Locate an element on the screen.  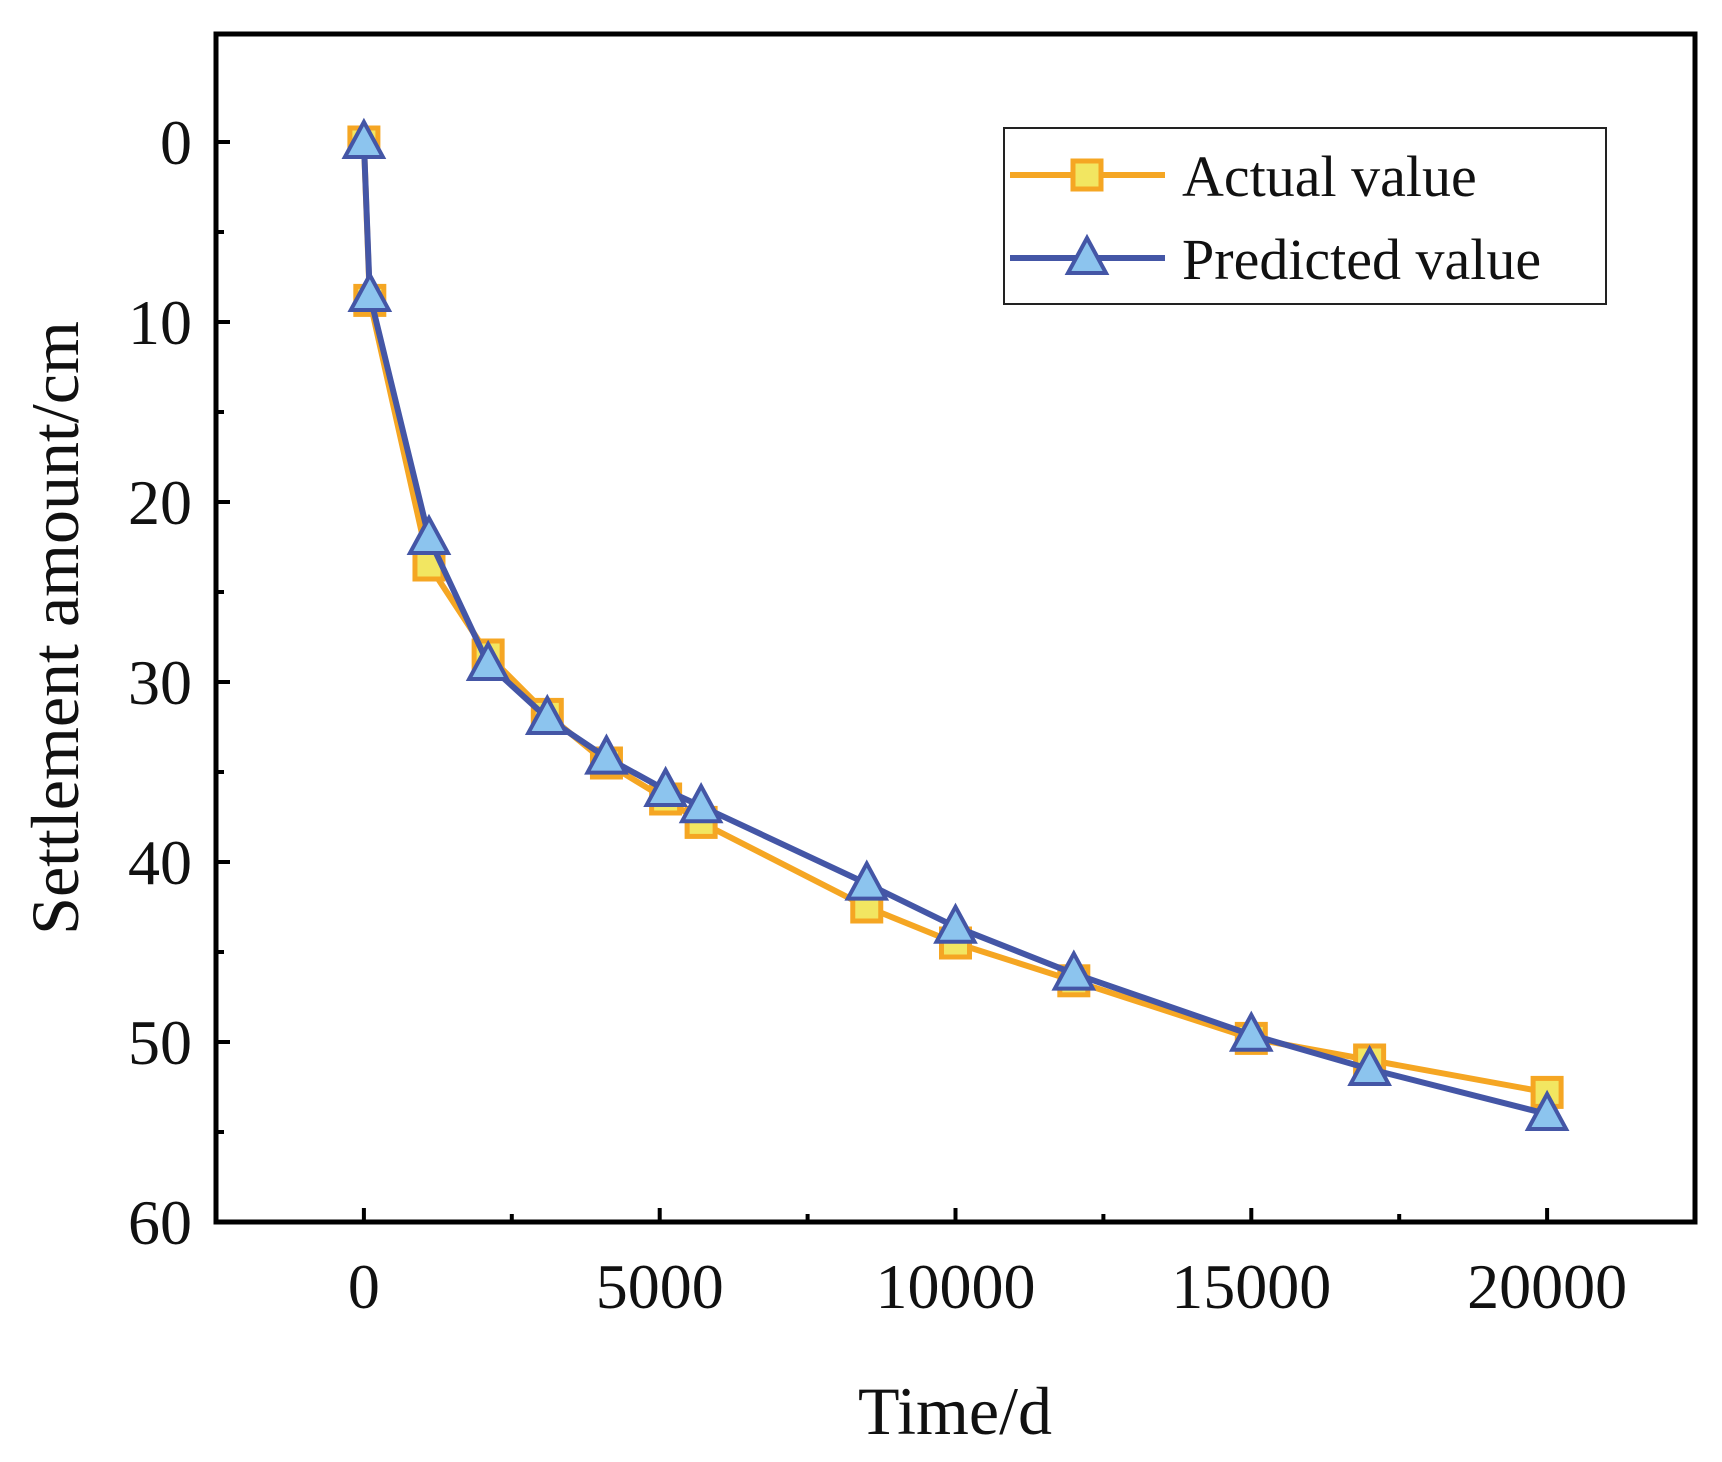
x-tick-label: 5000 is located at coordinates (660, 1286).